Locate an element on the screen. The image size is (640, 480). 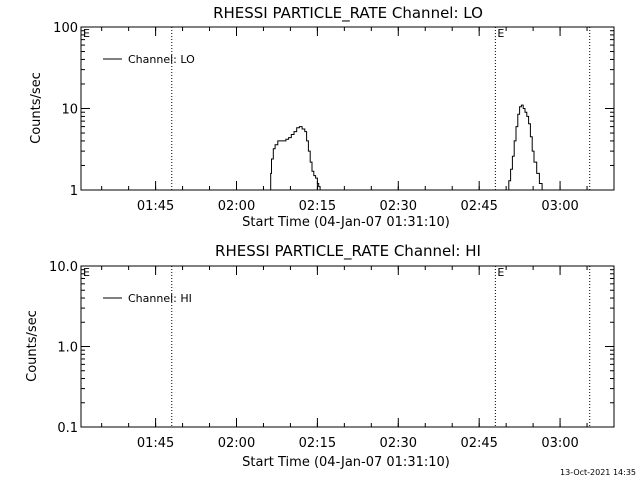
y-tick-label: 1 is located at coordinates (74, 191).